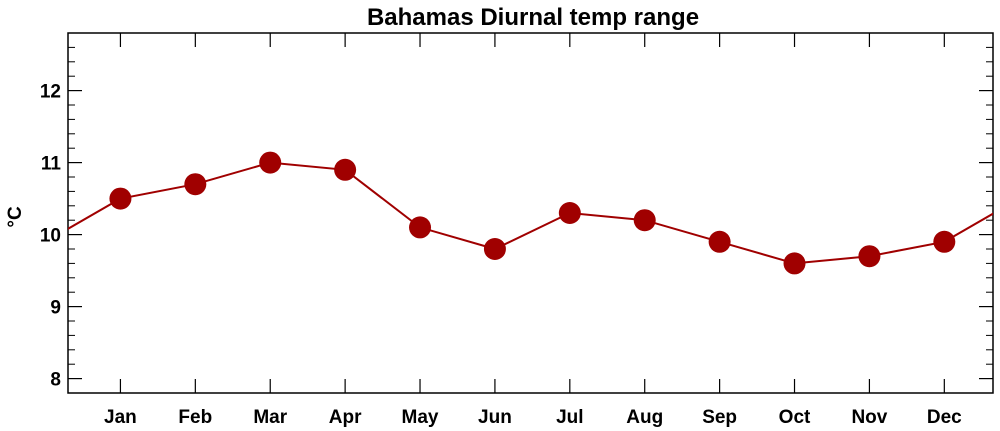 The width and height of the screenshot is (1000, 431). What do you see at coordinates (795, 417) in the screenshot?
I see `x-tick-label: Oct` at bounding box center [795, 417].